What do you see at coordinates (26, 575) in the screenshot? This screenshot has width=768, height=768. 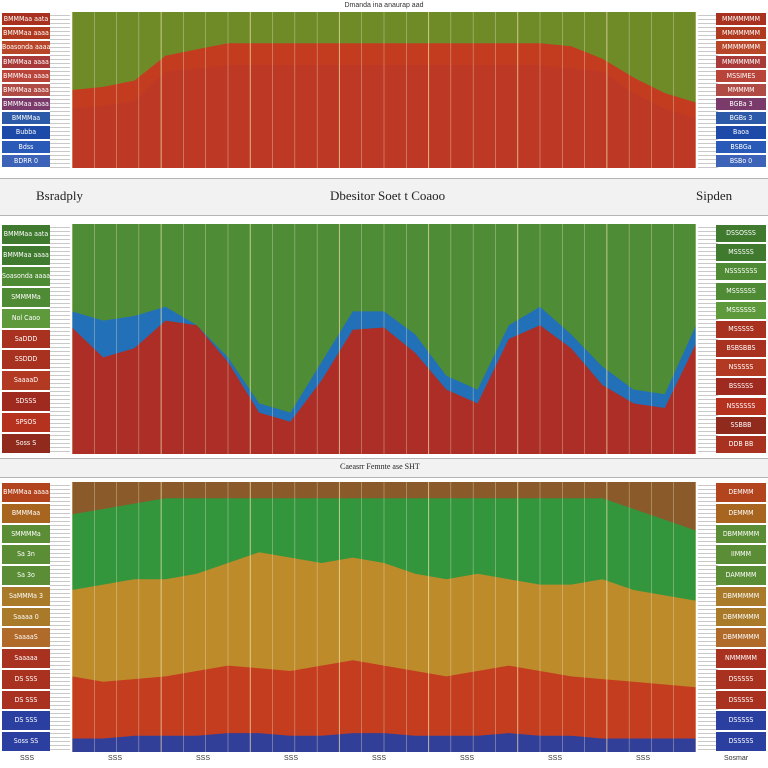 I see `left-label-chip: Sa 3o` at bounding box center [26, 575].